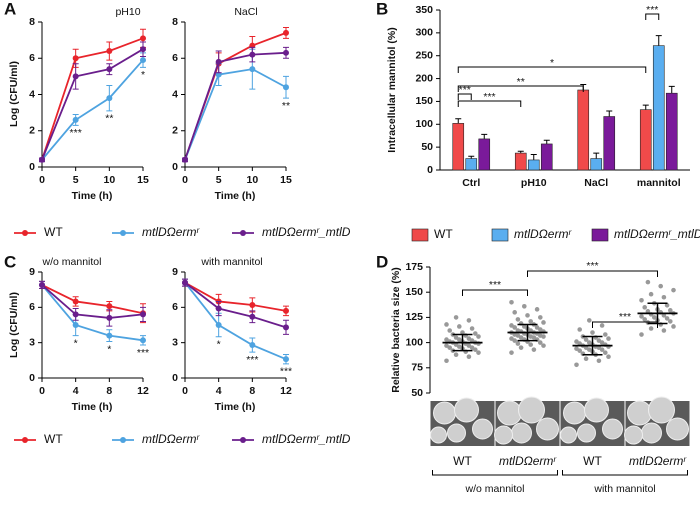  Describe the element at coordinates (32, 307) in the screenshot. I see `y-tick-label: 6` at that location.